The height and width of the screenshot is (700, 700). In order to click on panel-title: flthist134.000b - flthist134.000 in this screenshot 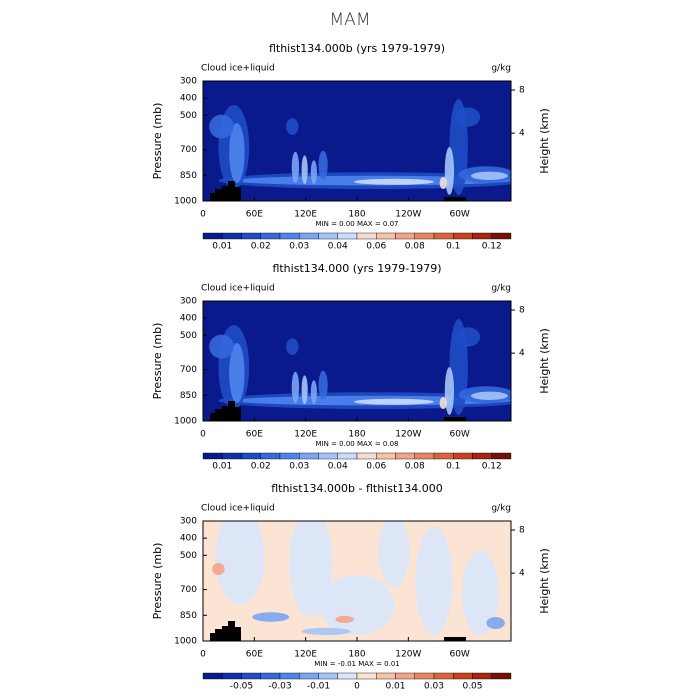, I will do `click(357, 488)`.